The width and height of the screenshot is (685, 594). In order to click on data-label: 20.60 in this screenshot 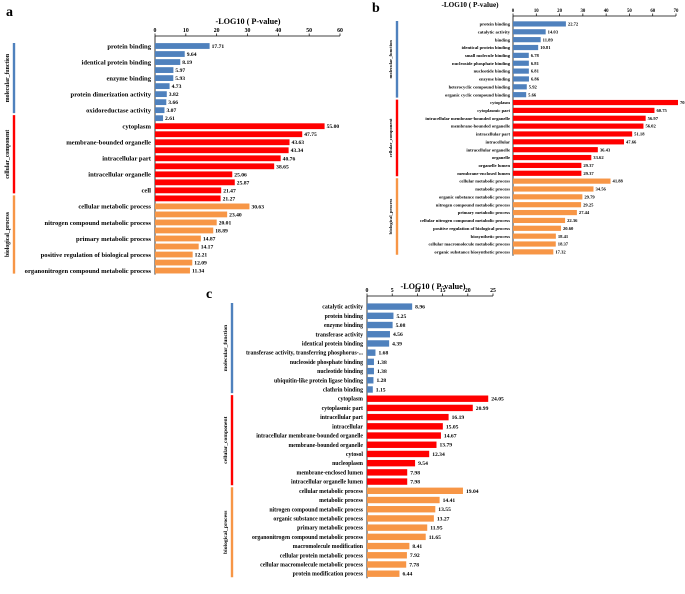, I will do `click(568, 228)`.